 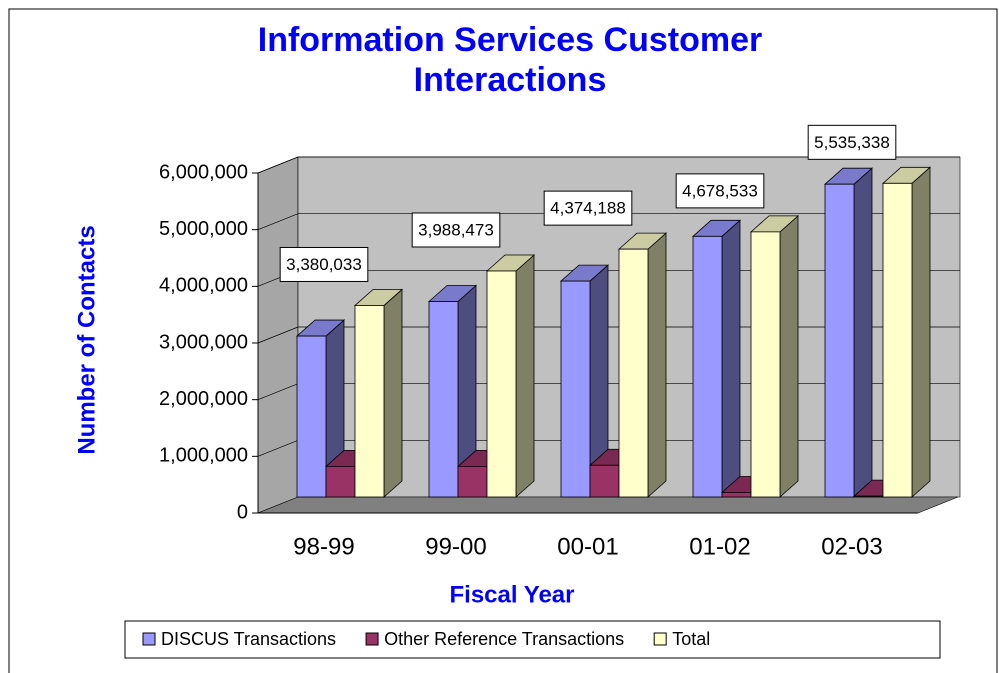 I want to click on y-tick-label: 5,000,000, so click(x=203, y=229).